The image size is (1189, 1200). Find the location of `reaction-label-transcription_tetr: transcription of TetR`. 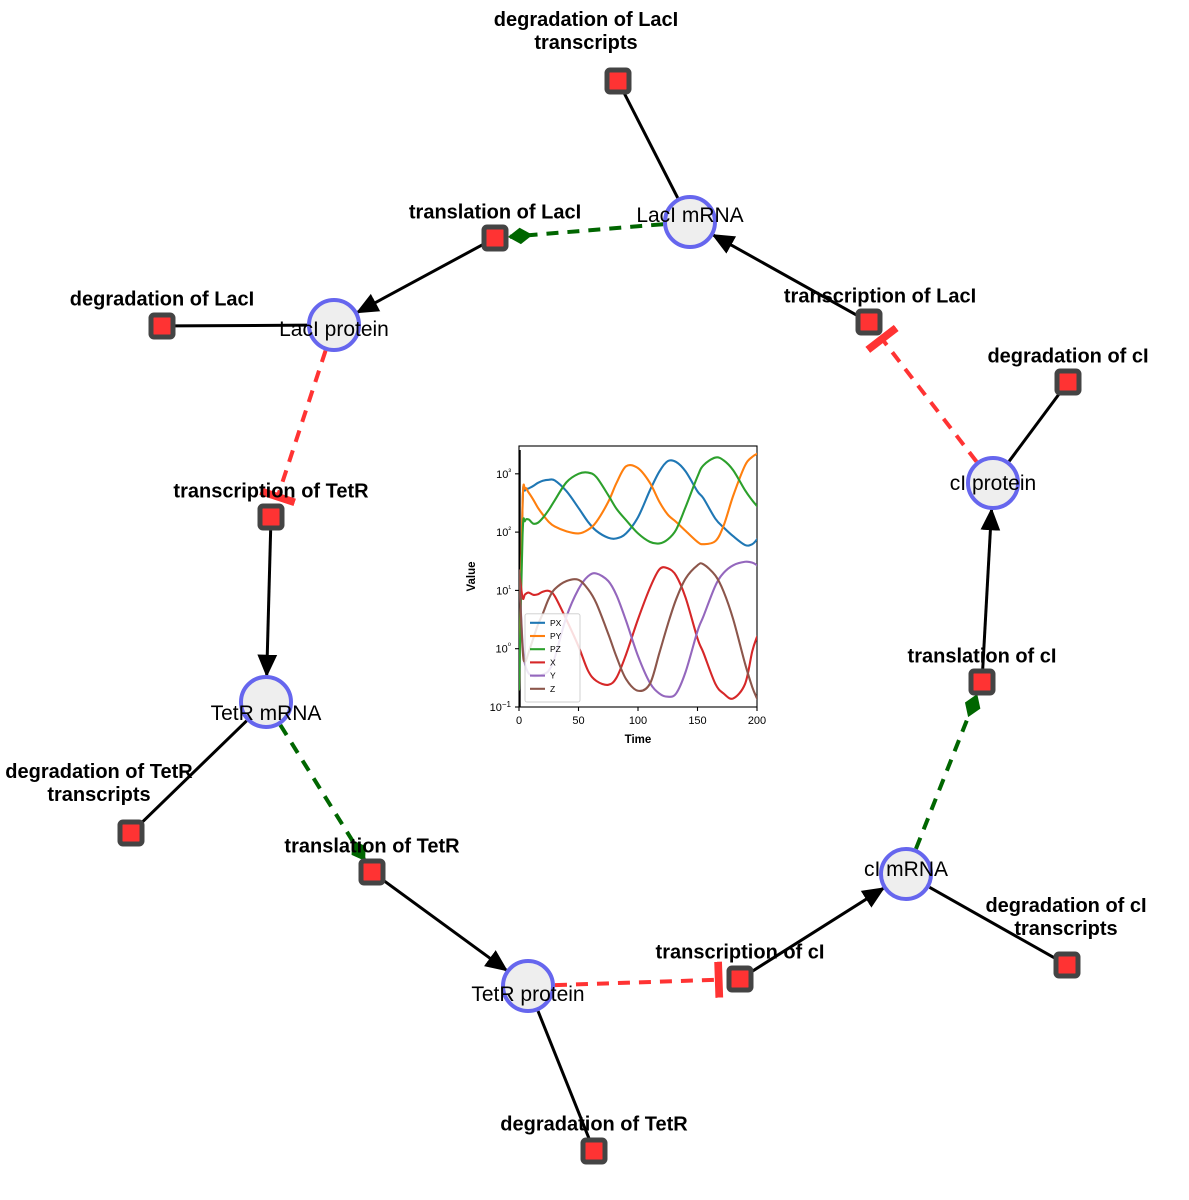

reaction-label-transcription_tetr: transcription of TetR is located at coordinates (271, 491).